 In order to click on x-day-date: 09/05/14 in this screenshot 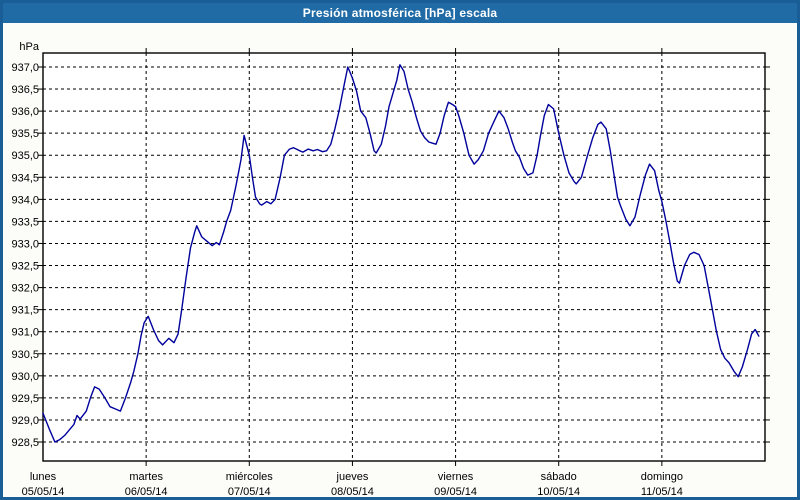, I will do `click(455, 492)`.